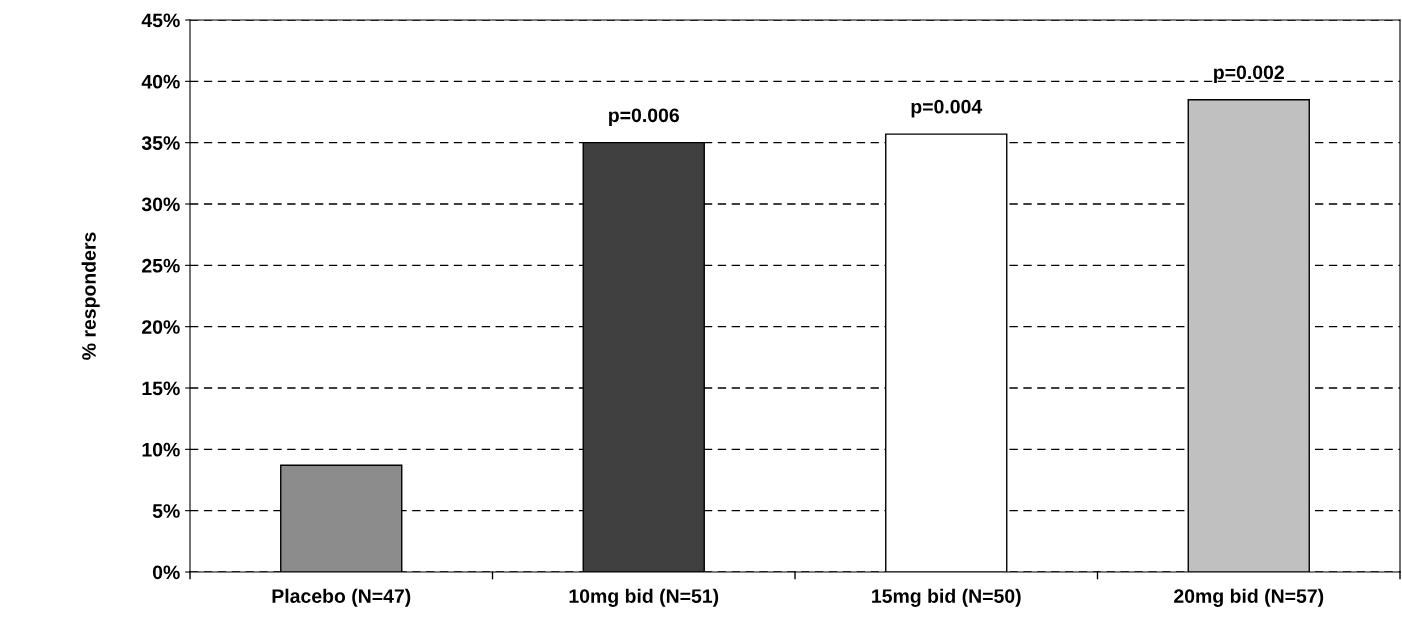  I want to click on annotation: p=0.002, so click(1249, 74).